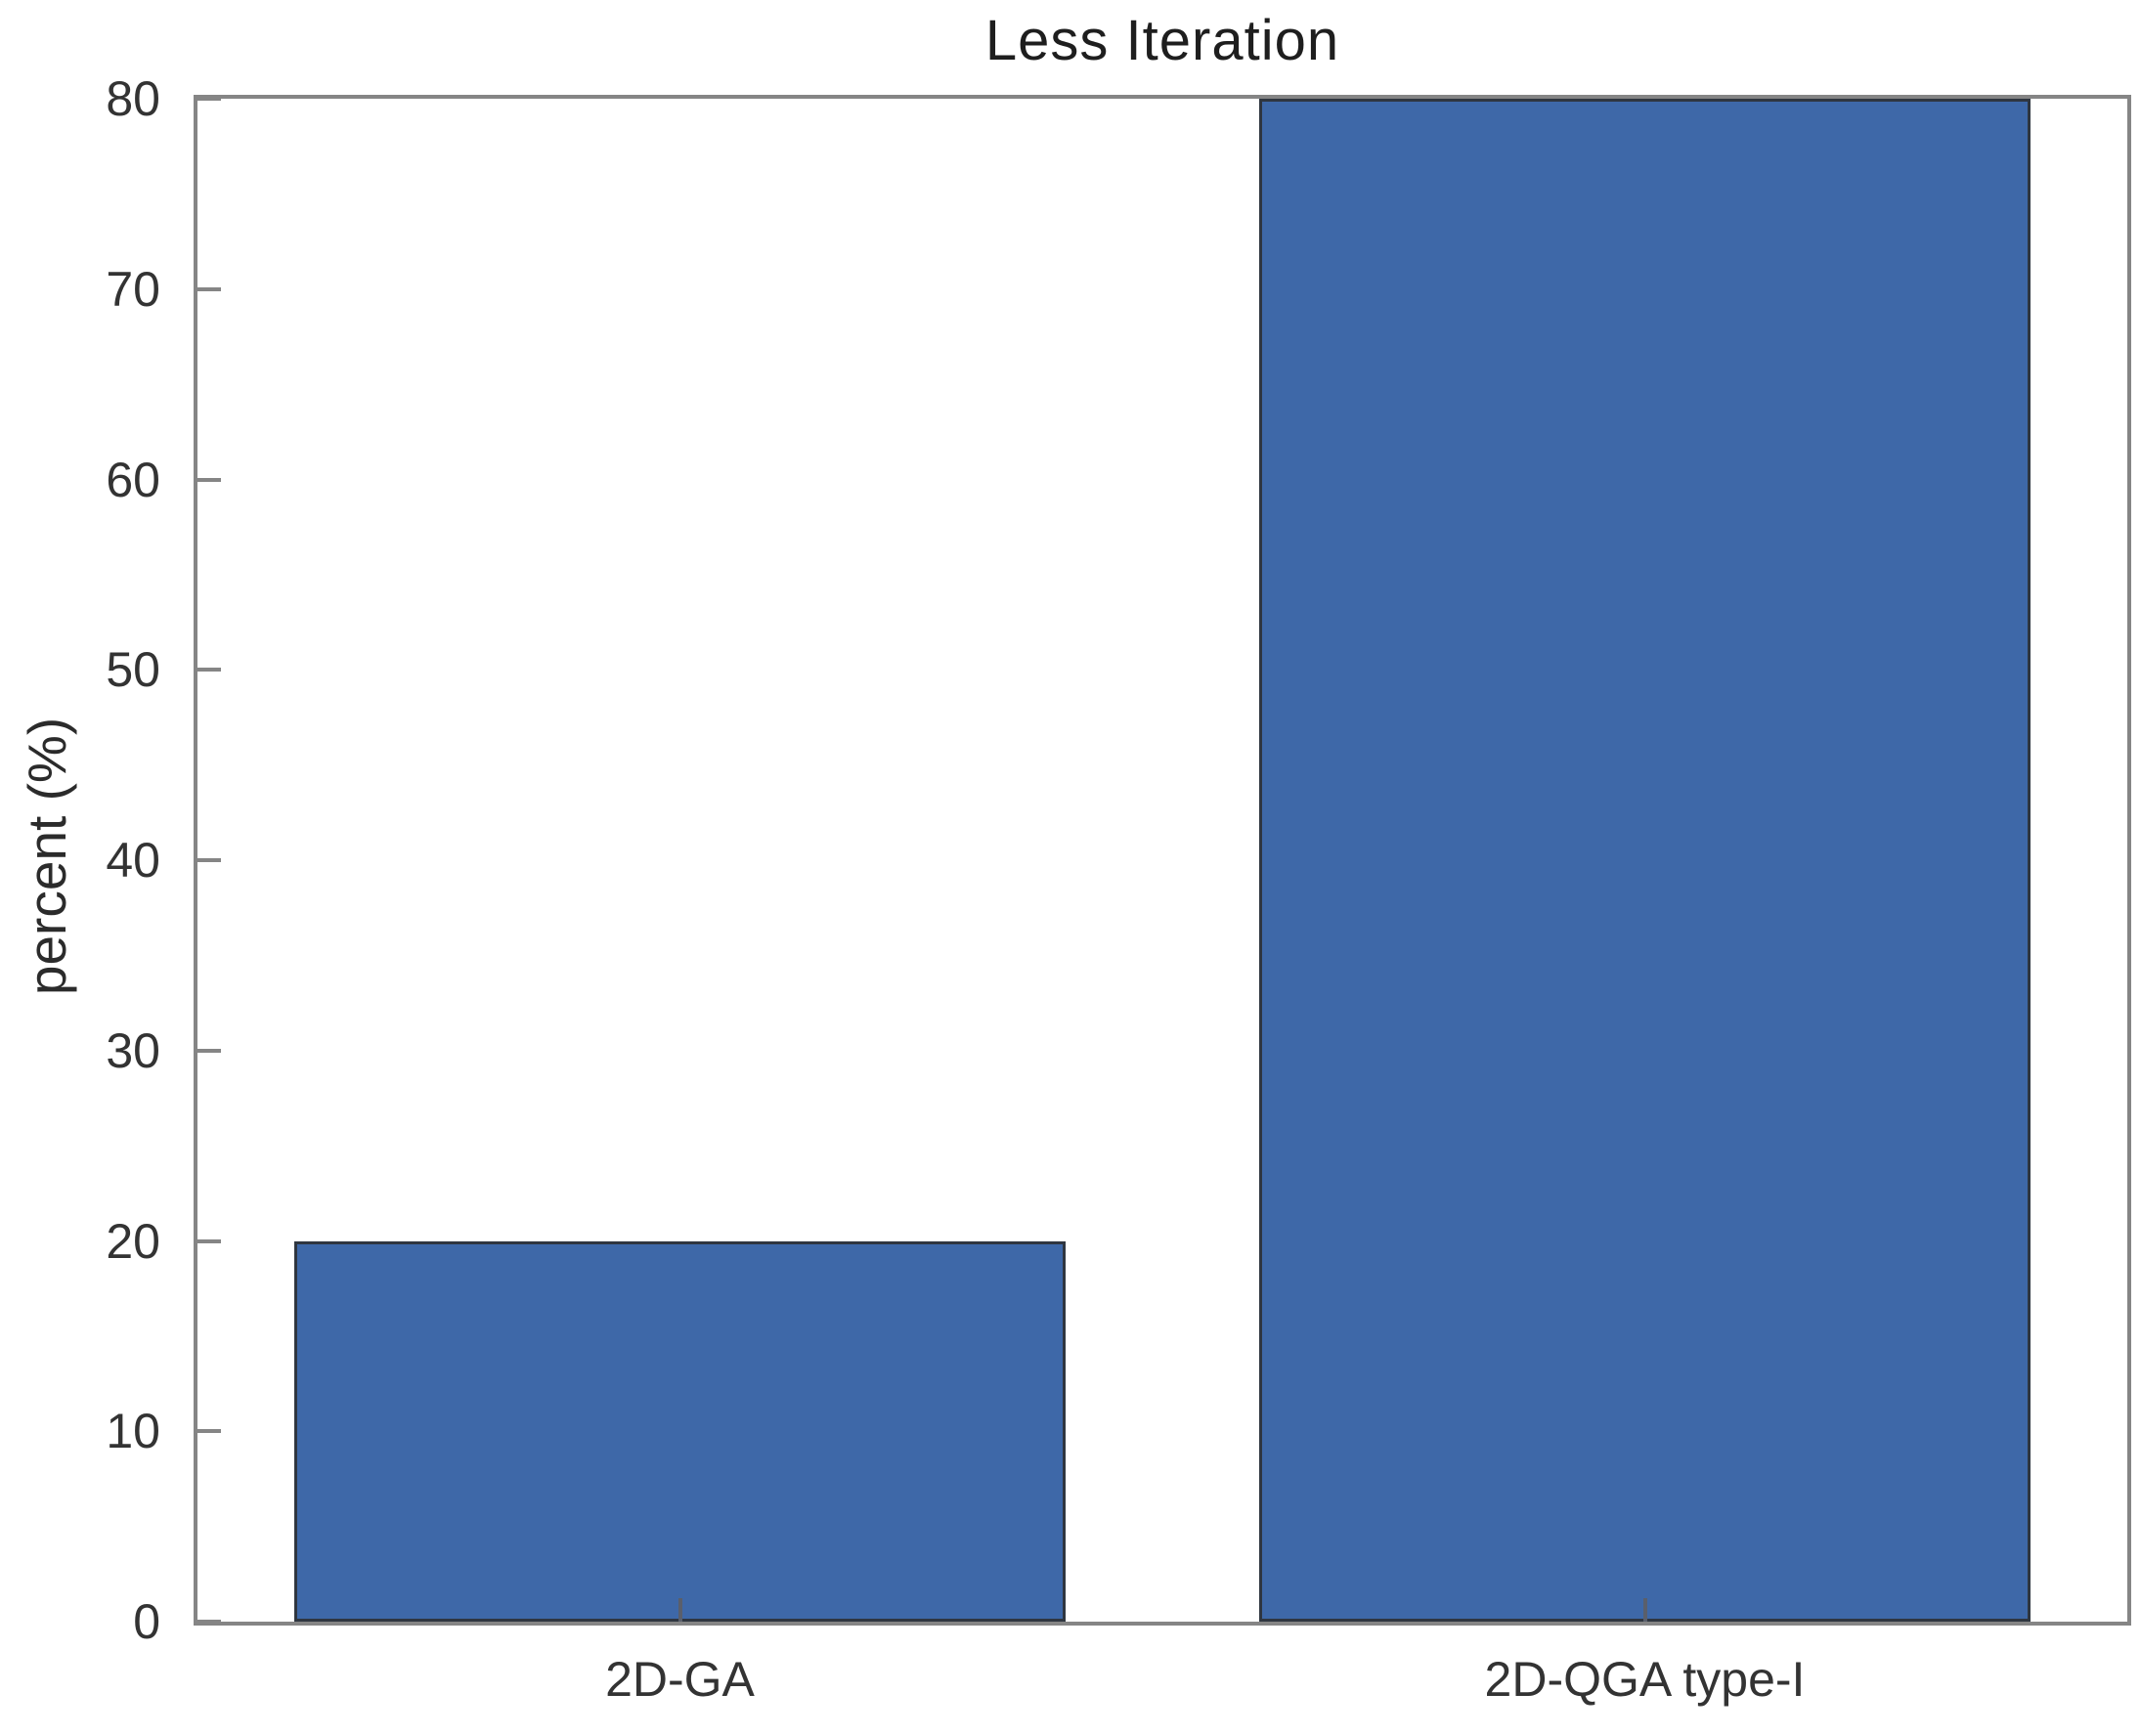  I want to click on chart-title: Less Iteration, so click(1162, 40).